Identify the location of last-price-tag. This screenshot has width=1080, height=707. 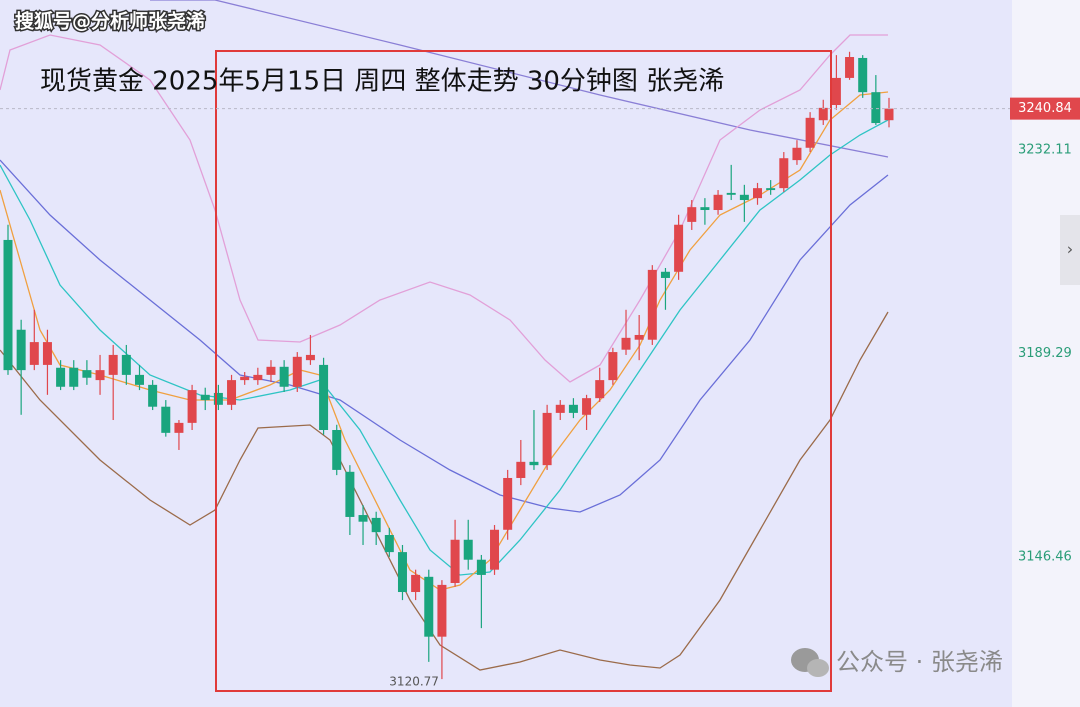
(1045, 108).